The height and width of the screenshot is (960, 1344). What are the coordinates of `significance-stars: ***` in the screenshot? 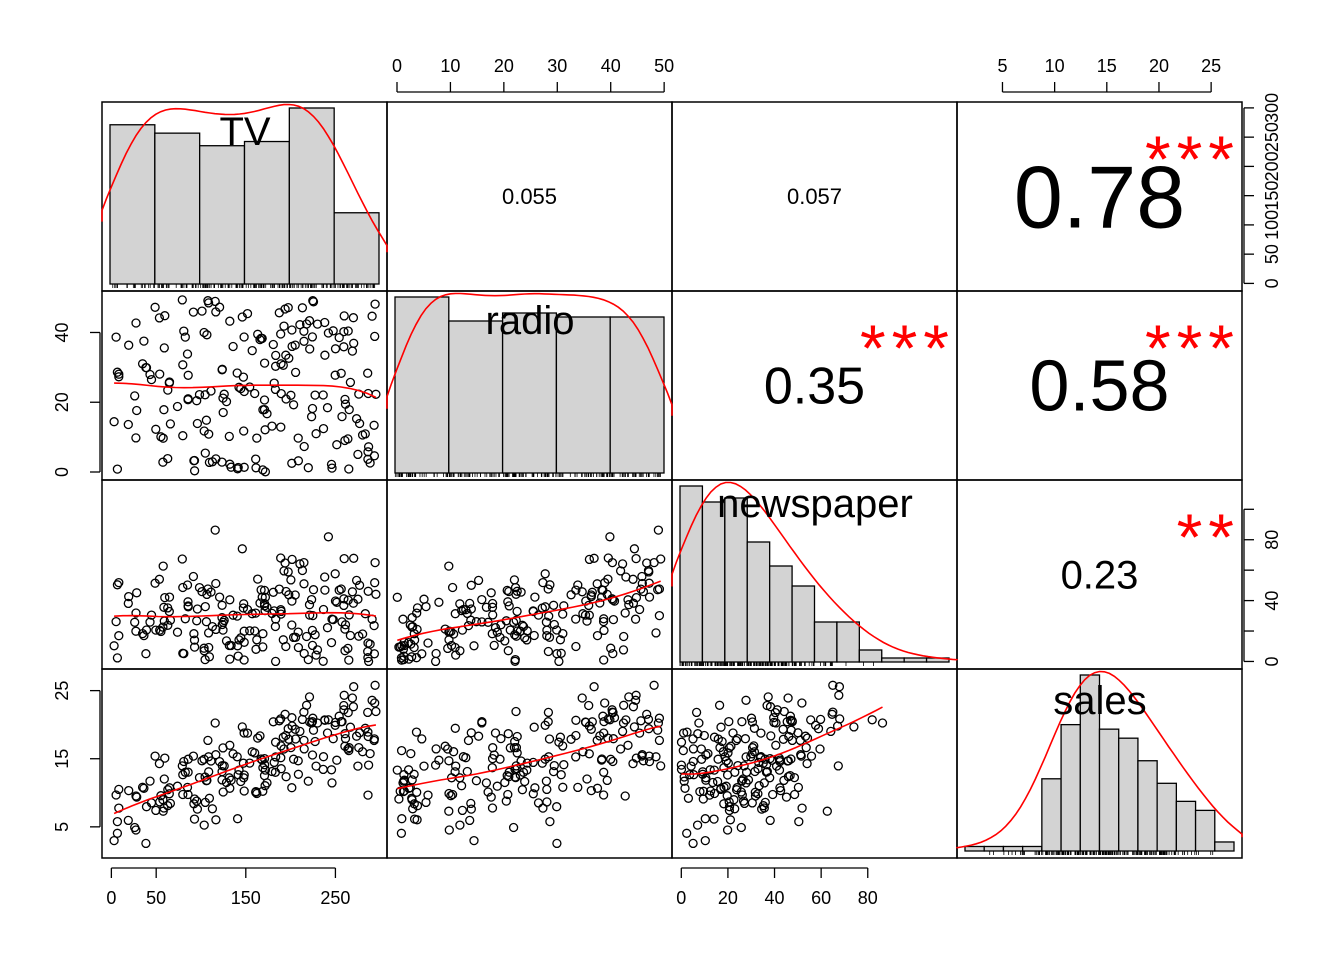 It's located at (1192, 159).